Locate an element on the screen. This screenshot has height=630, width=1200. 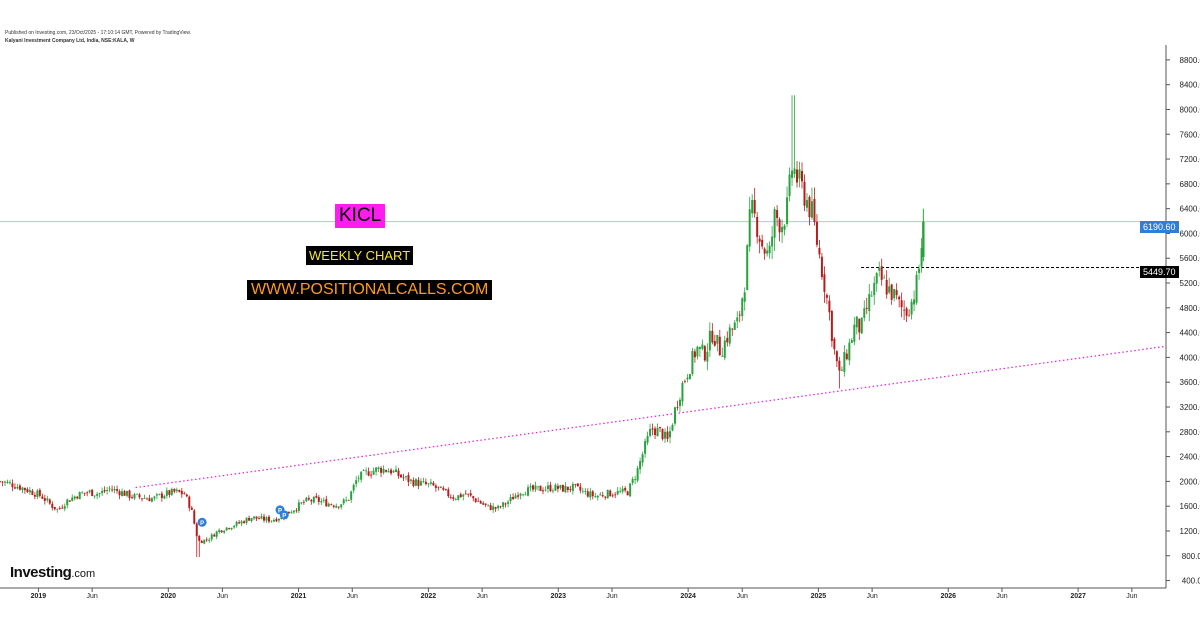
price-tick-label: 6800.00 is located at coordinates (1190, 184).